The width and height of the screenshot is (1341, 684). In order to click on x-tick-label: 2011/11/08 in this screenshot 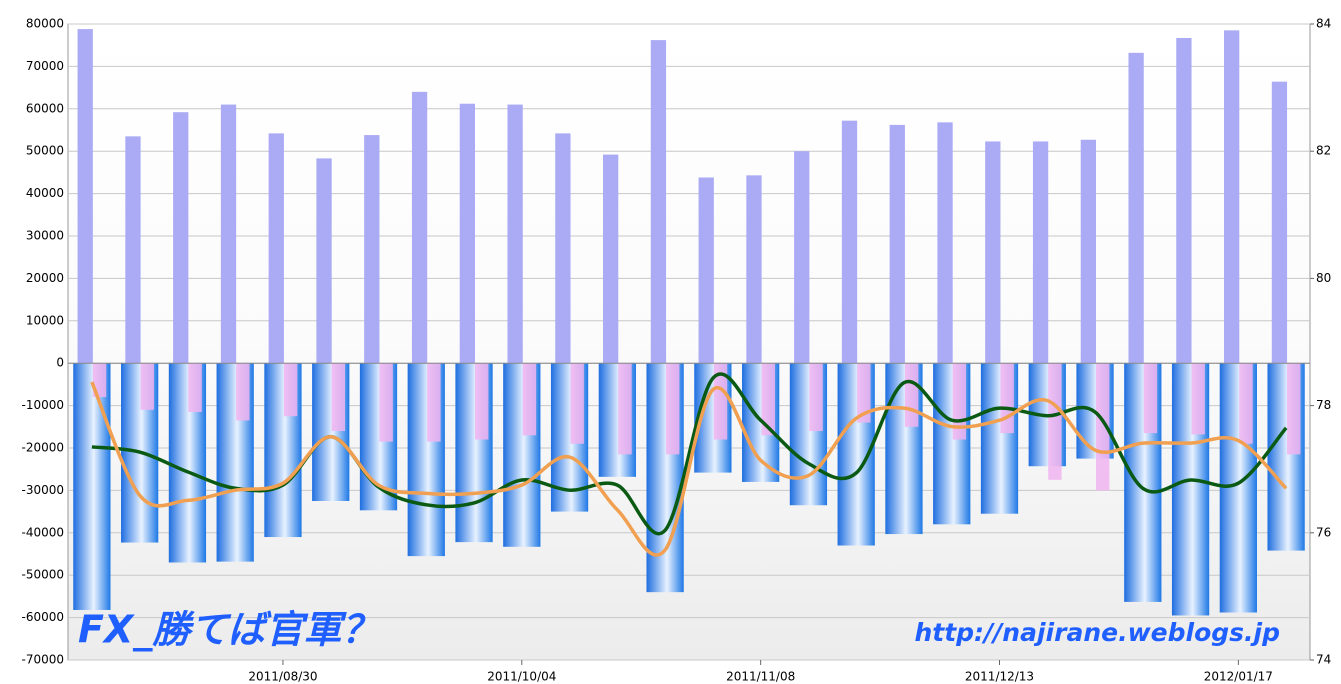, I will do `click(760, 677)`.